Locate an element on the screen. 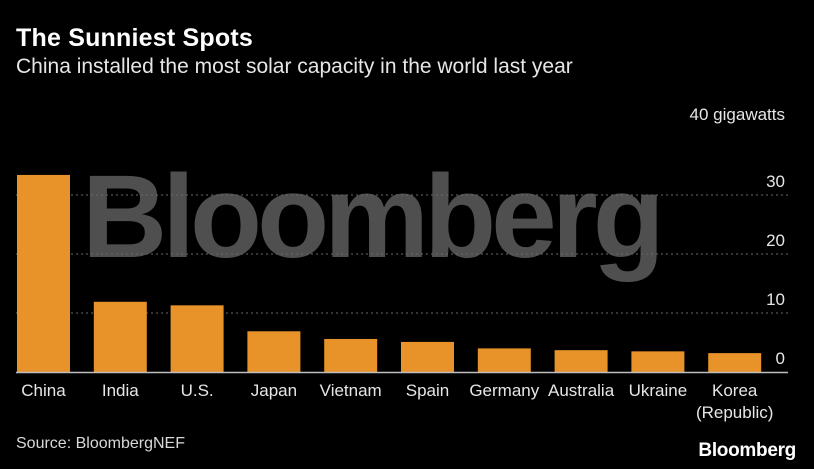 Image resolution: width=814 pixels, height=469 pixels. x-tick-label: Spain is located at coordinates (427, 390).